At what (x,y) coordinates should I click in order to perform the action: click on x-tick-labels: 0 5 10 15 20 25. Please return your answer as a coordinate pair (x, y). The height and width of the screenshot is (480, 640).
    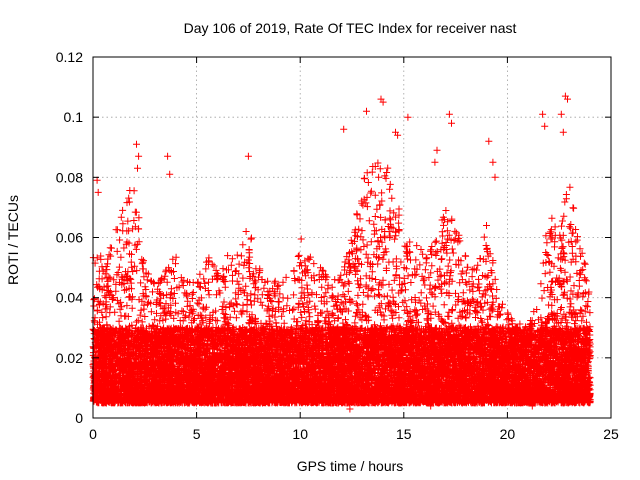
    Looking at the image, I should click on (354, 434).